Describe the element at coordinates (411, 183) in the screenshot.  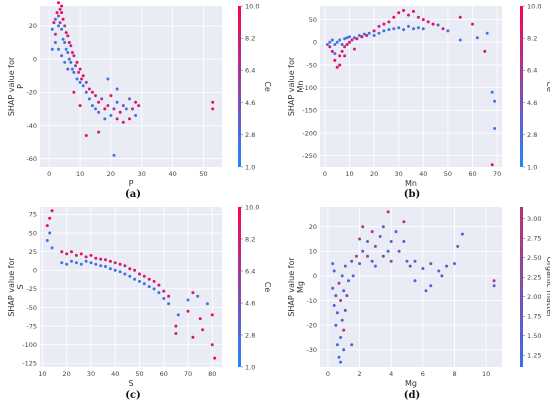
I see `x-axis-label: Mn` at that location.